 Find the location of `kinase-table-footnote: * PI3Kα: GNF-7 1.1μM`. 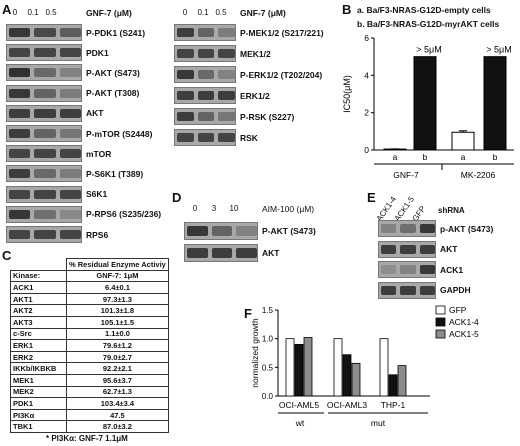

kinase-table-footnote: * PI3Kα: GNF-7 1.1μM is located at coordinates (87, 438).